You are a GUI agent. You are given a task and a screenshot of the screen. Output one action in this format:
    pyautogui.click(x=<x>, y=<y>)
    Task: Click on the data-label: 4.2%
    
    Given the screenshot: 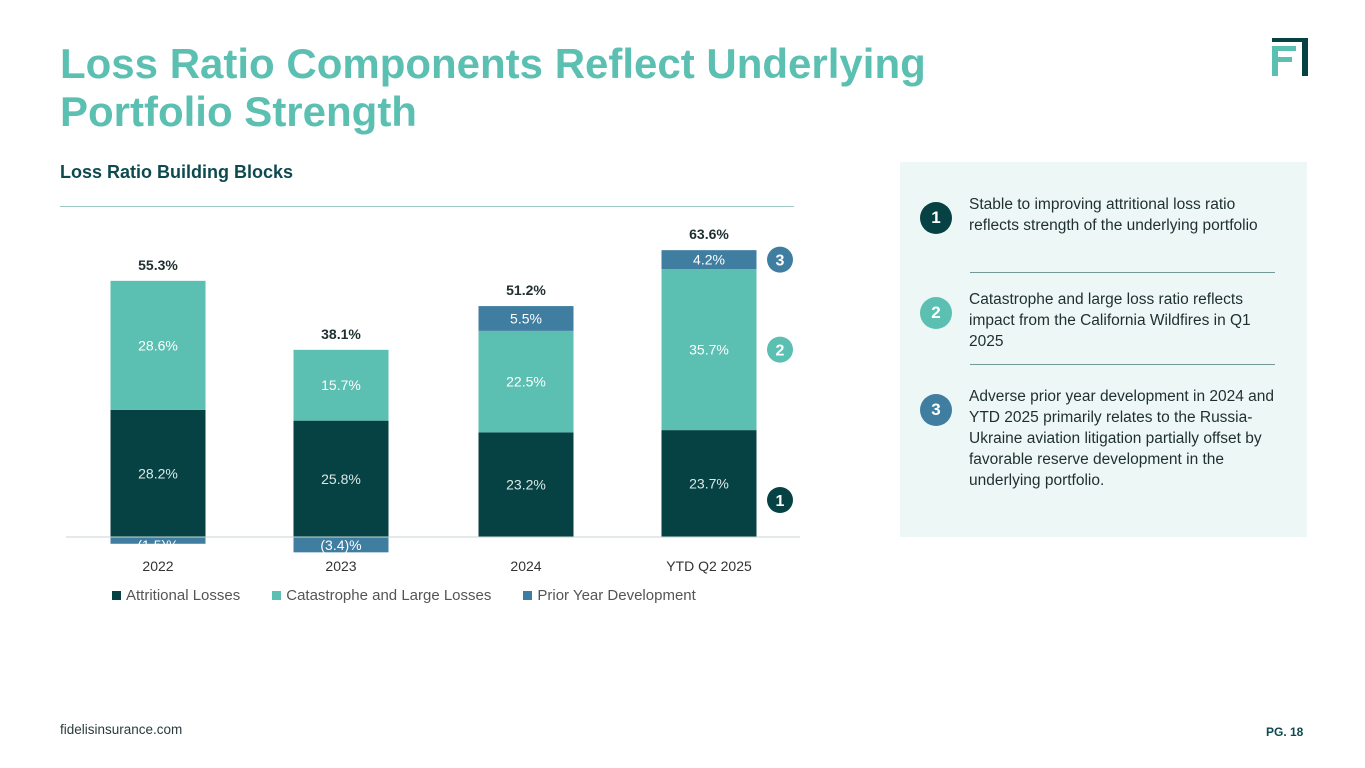 What is the action you would take?
    pyautogui.click(x=709, y=260)
    